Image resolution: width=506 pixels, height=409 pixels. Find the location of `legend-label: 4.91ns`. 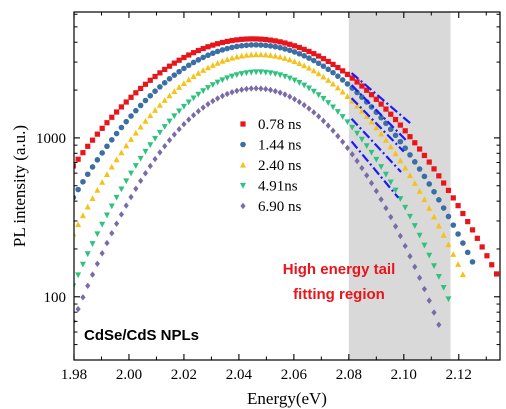

legend-label: 4.91ns is located at coordinates (278, 187).